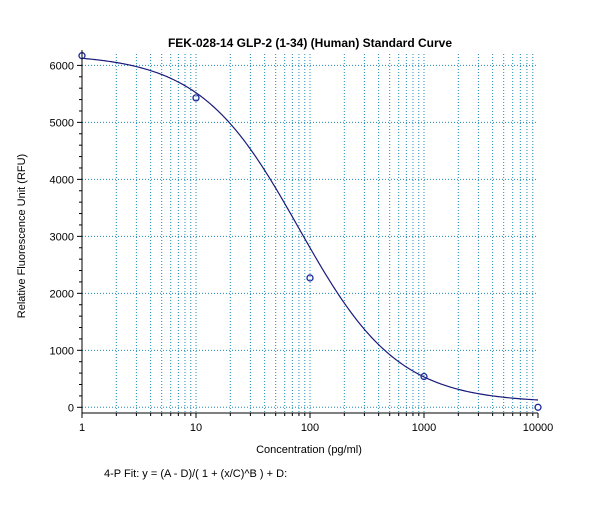  I want to click on y-tick-label: 1000, so click(62, 351).